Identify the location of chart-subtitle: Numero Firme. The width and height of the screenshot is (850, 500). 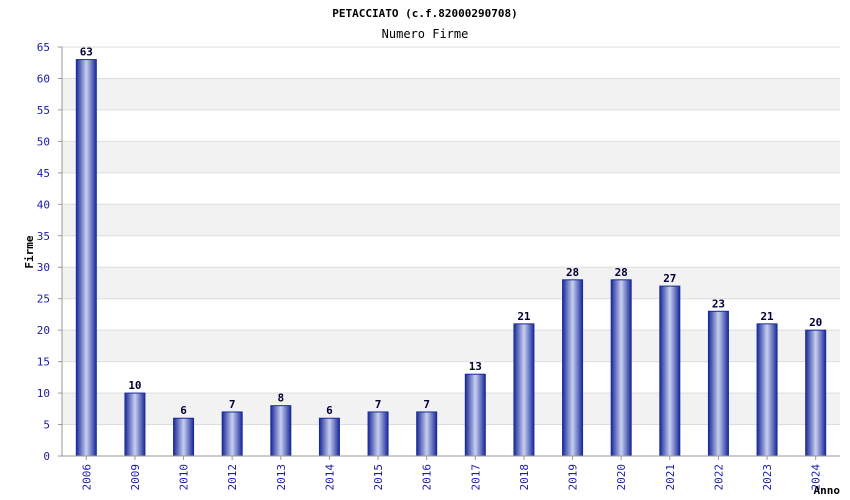
(425, 34).